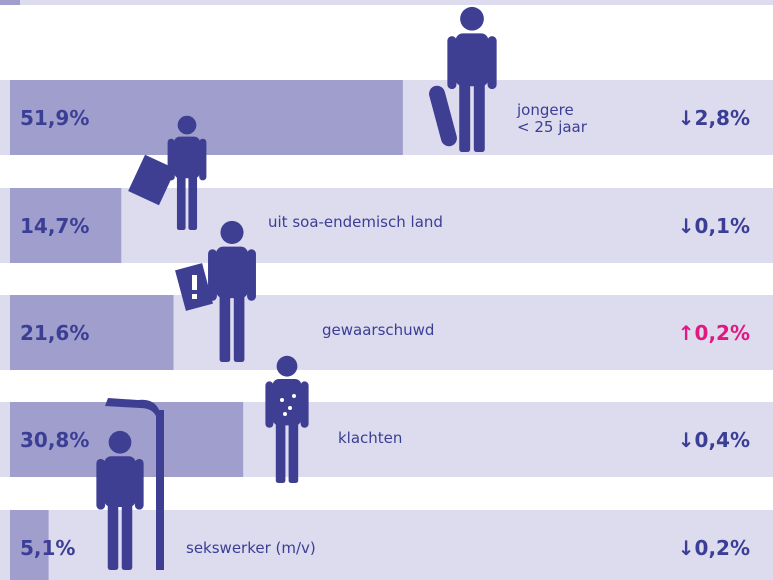 Image resolution: width=773 pixels, height=580 pixels. Describe the element at coordinates (55, 226) in the screenshot. I see `value-label: 14,7%` at that location.